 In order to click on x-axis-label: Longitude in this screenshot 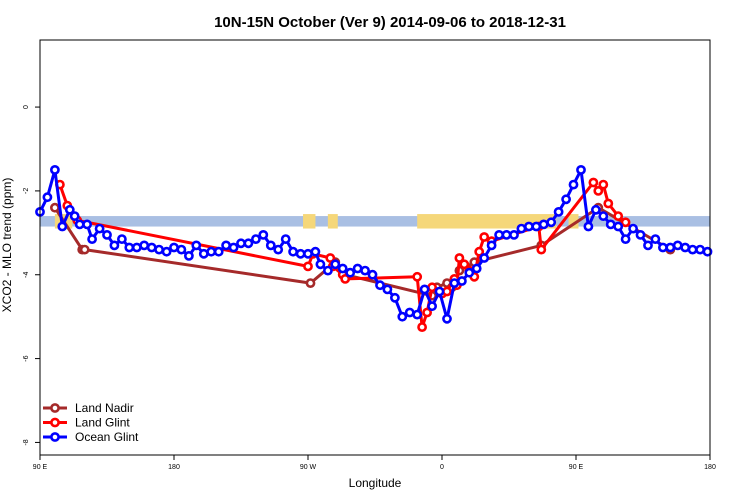, I will do `click(375, 483)`.